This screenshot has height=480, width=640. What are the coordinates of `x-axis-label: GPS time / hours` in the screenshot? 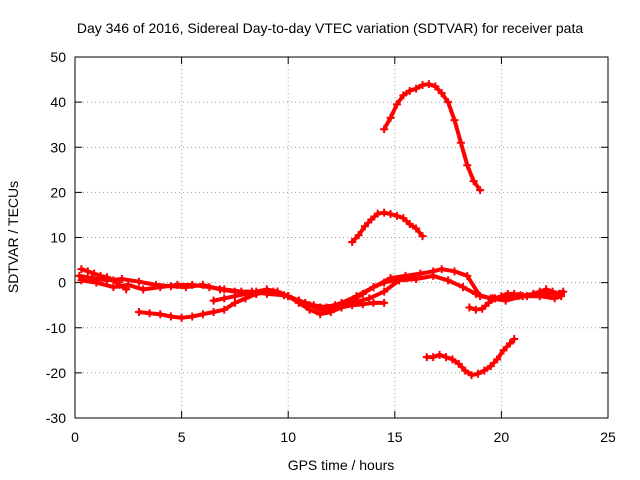 It's located at (341, 465).